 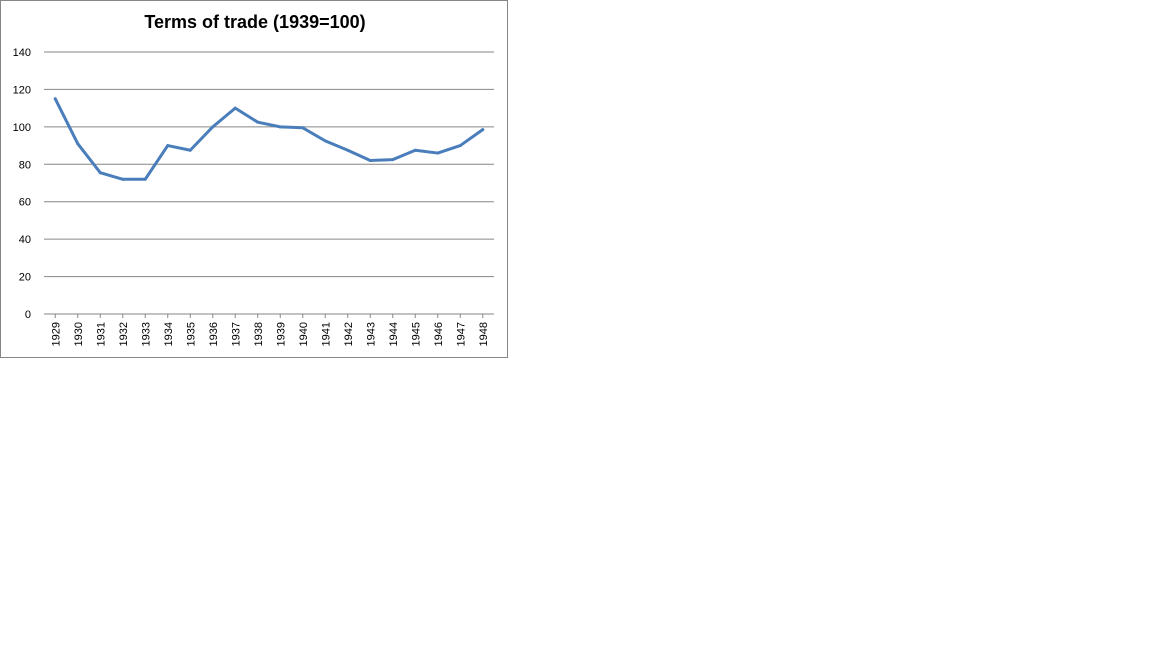 What do you see at coordinates (439, 334) in the screenshot?
I see `x-tick-label: 1946` at bounding box center [439, 334].